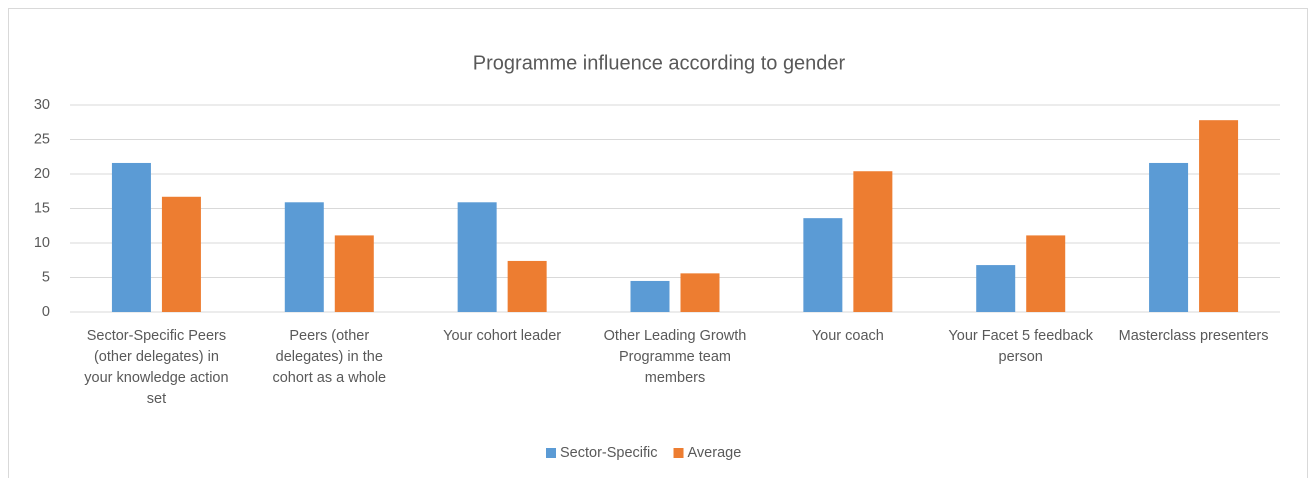 The height and width of the screenshot is (478, 1316). Describe the element at coordinates (42, 174) in the screenshot. I see `y-tick-label: 20` at that location.